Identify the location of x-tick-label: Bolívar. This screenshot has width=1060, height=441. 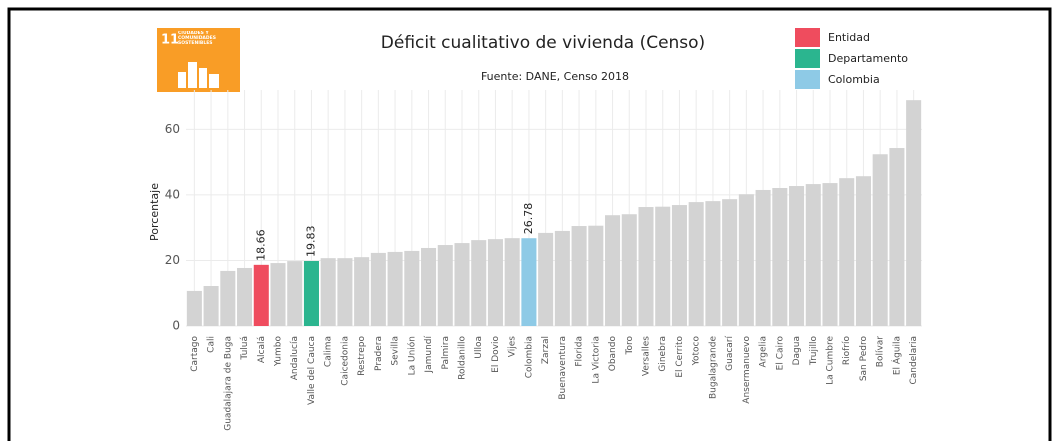
(881, 352).